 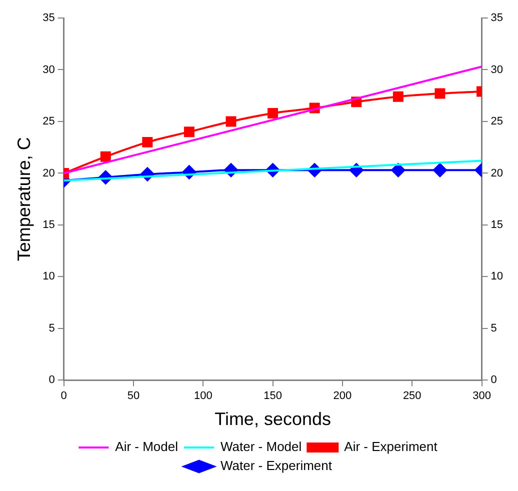 What do you see at coordinates (493, 380) in the screenshot?
I see `y2-tick-label: 0` at bounding box center [493, 380].